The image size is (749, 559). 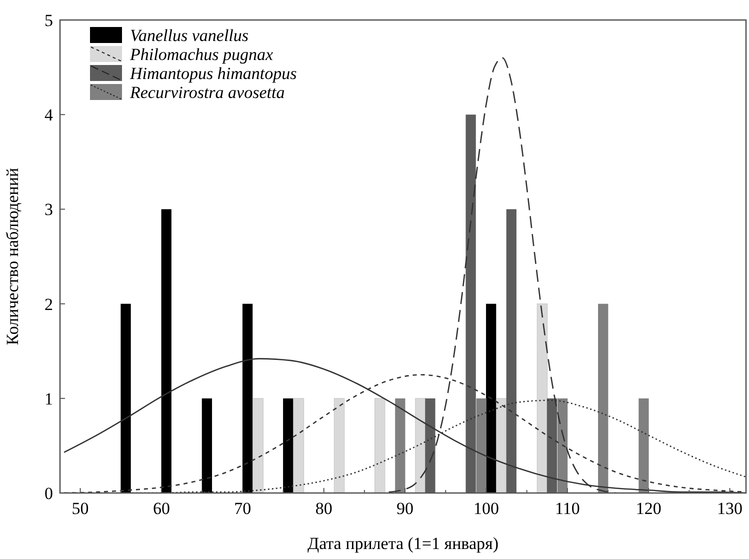 I want to click on x-tick-label: 90, so click(x=405, y=508).